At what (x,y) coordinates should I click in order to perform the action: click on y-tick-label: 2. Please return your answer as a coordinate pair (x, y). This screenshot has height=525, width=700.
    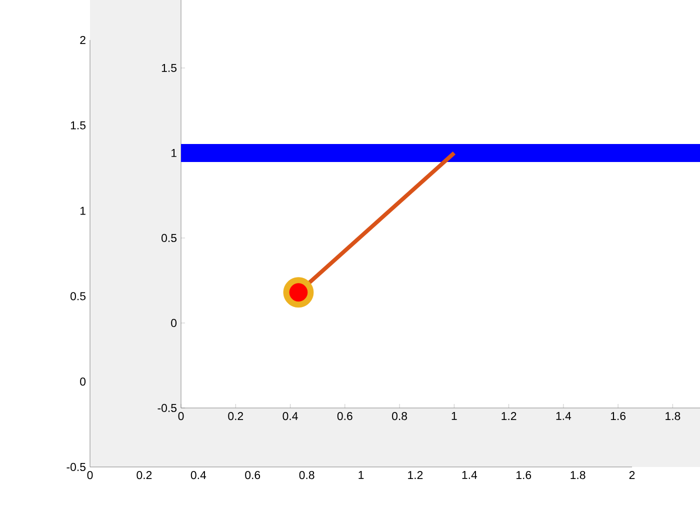
    Looking at the image, I should click on (83, 40).